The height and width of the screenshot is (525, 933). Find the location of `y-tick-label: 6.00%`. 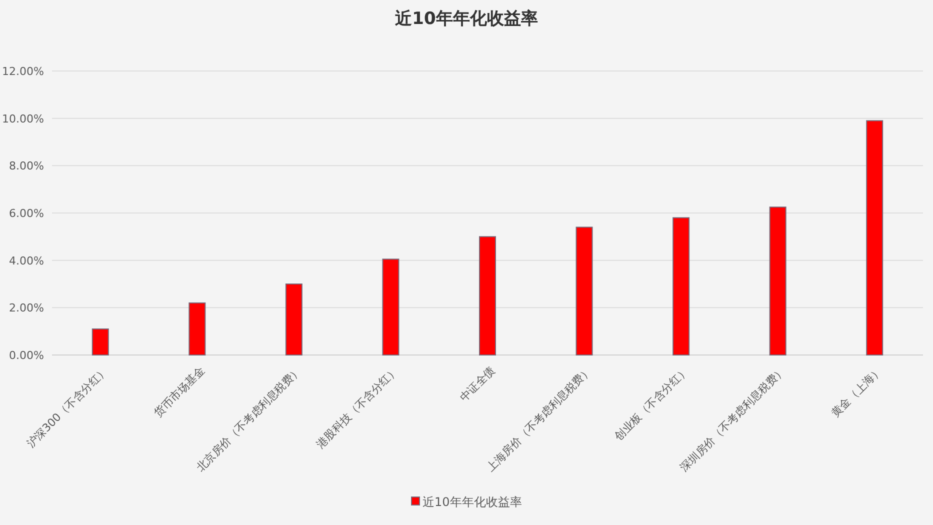

y-tick-label: 6.00% is located at coordinates (26, 213).